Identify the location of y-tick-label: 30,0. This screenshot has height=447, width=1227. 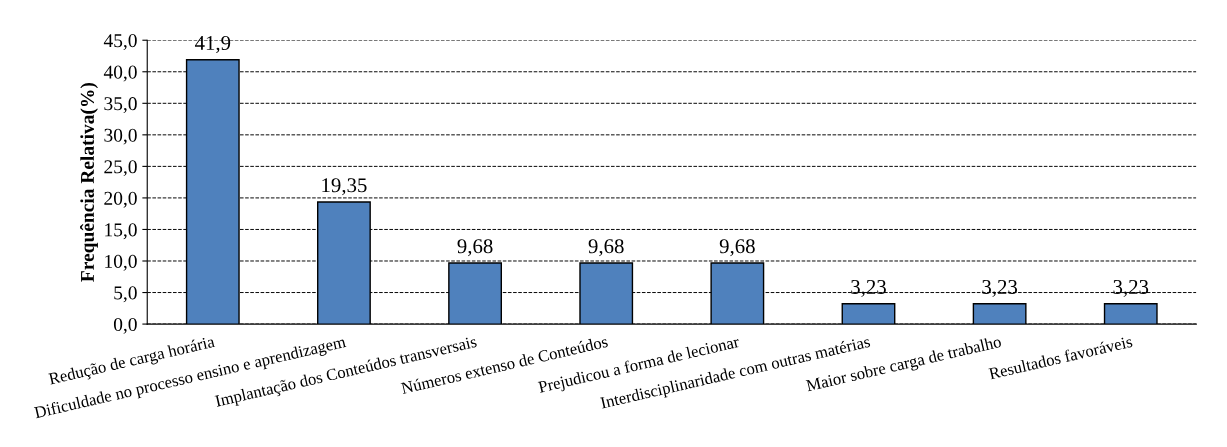
(120, 136).